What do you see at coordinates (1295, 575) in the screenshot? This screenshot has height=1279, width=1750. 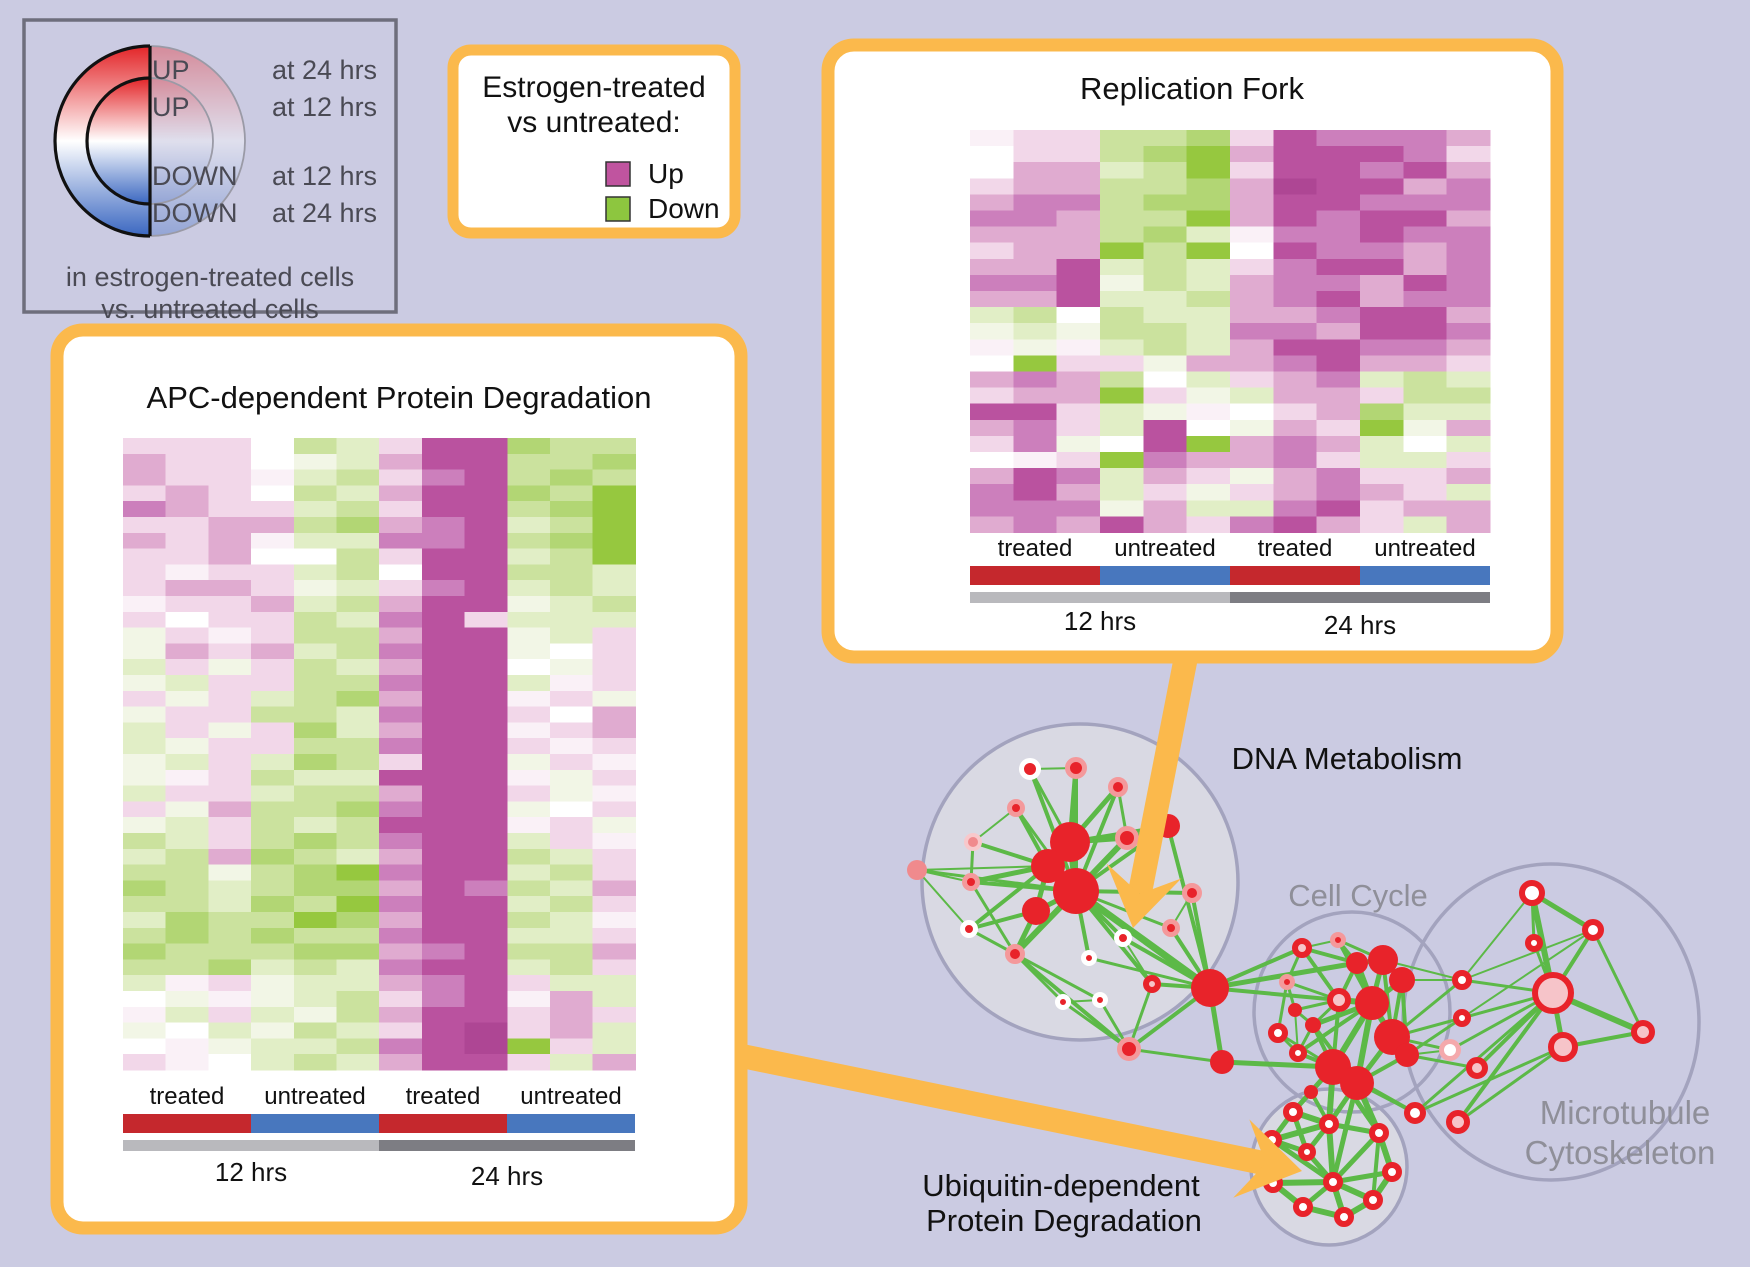 I see `treated-bar` at bounding box center [1295, 575].